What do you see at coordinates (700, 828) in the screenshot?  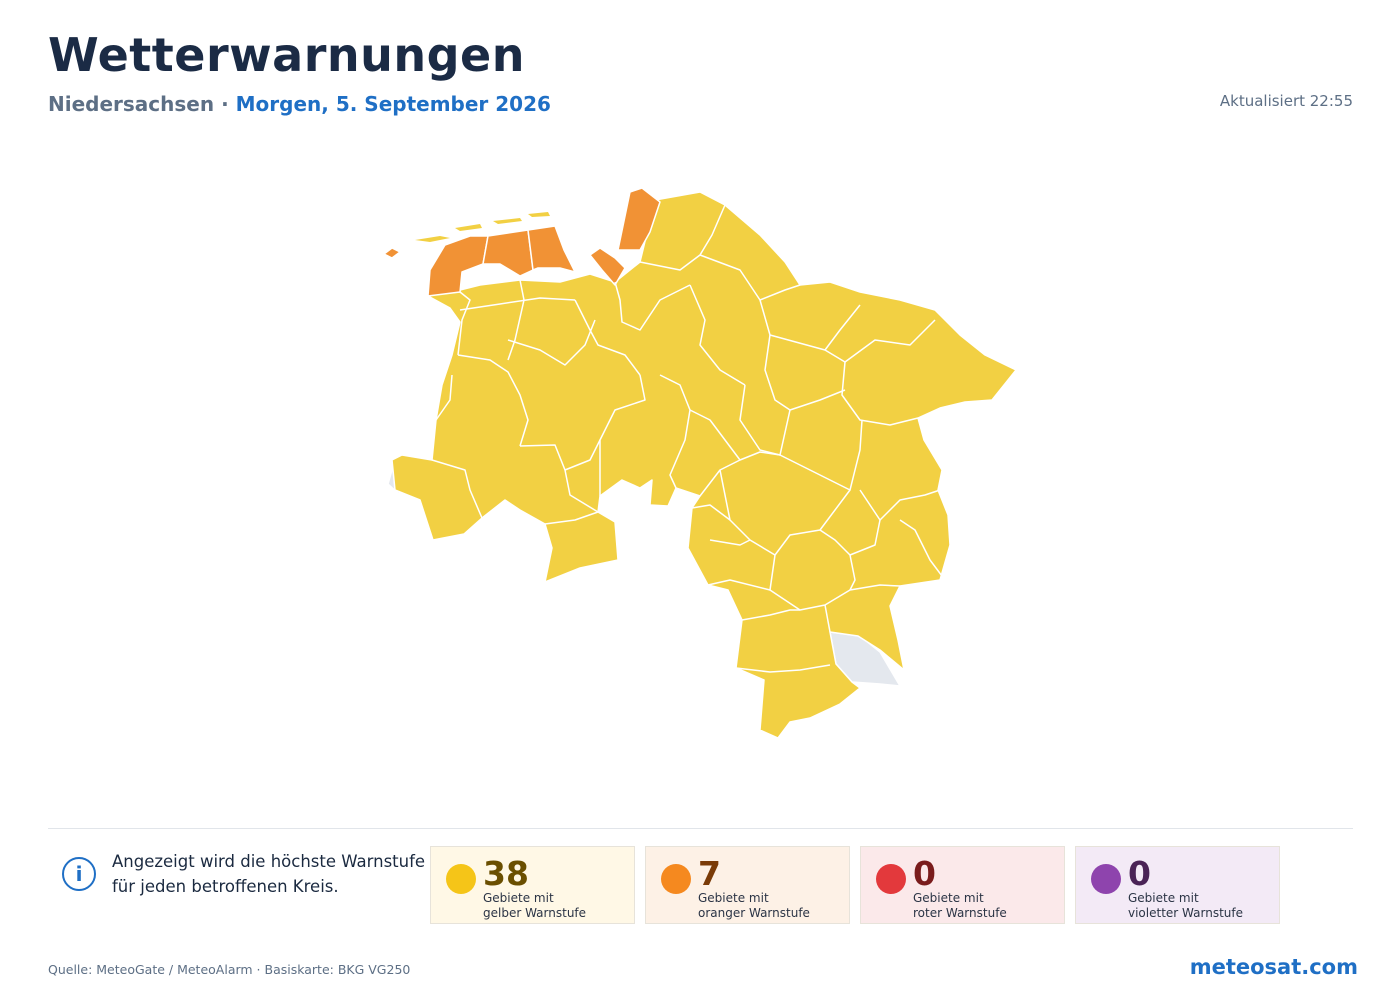 I see `divider` at bounding box center [700, 828].